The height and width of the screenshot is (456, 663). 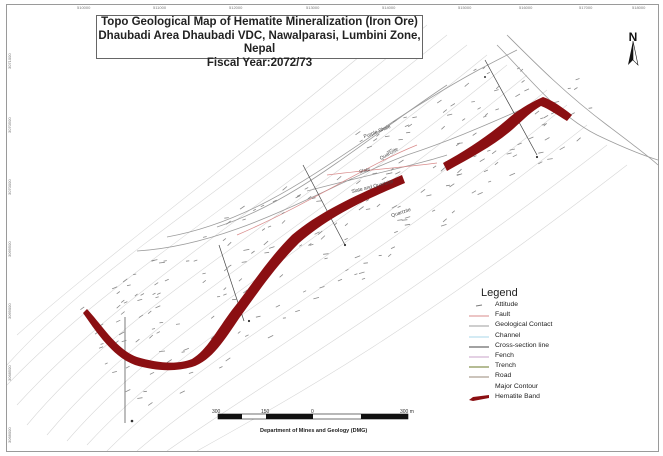 What do you see at coordinates (313, 7) in the screenshot?
I see `grid-tick-top-3: 513000` at bounding box center [313, 7].